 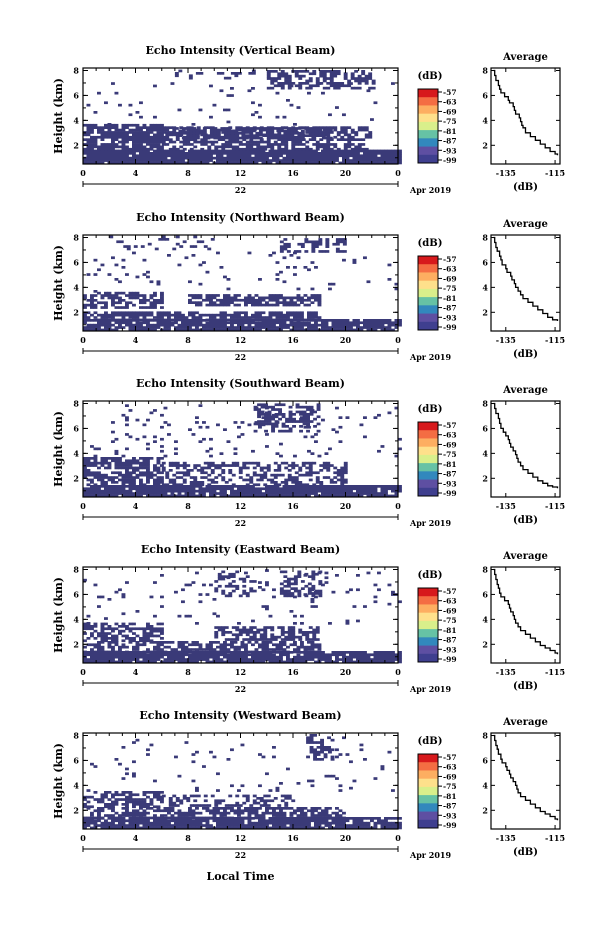 I want to click on x-tick-label: 16, so click(x=293, y=340).